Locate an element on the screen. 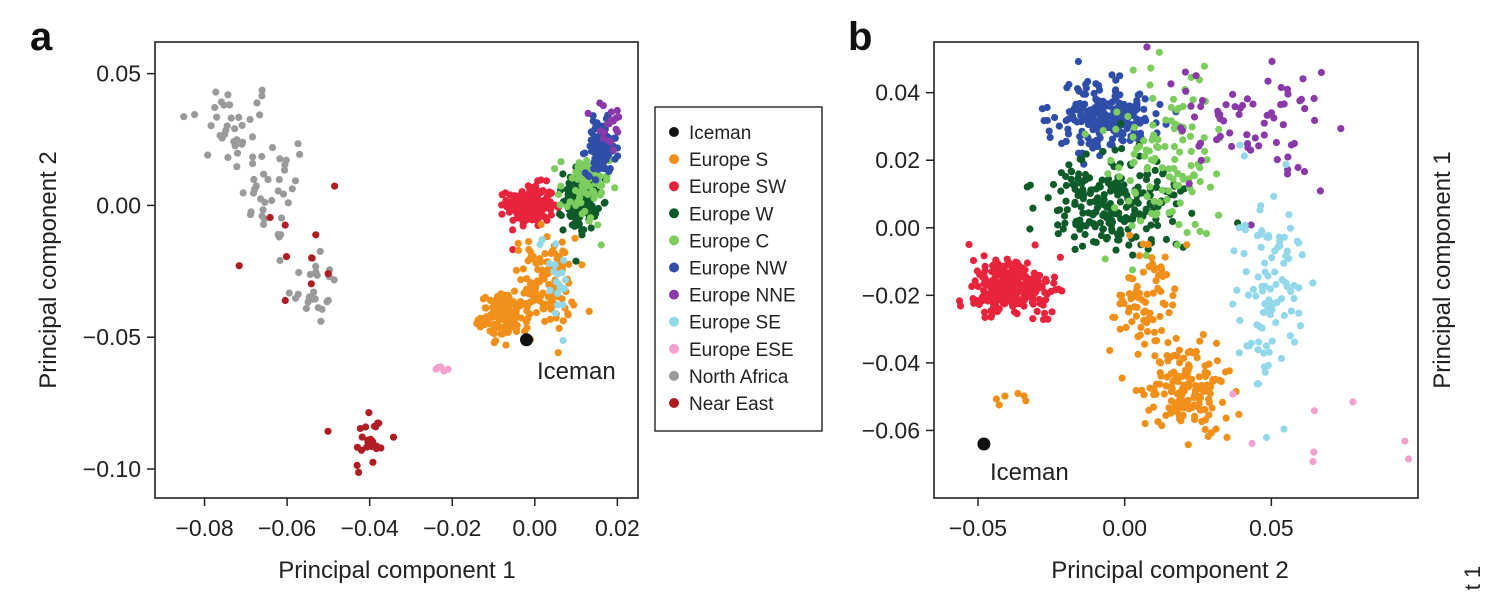 The height and width of the screenshot is (598, 1488). legend-label-europe-w: Europe W is located at coordinates (731, 214).